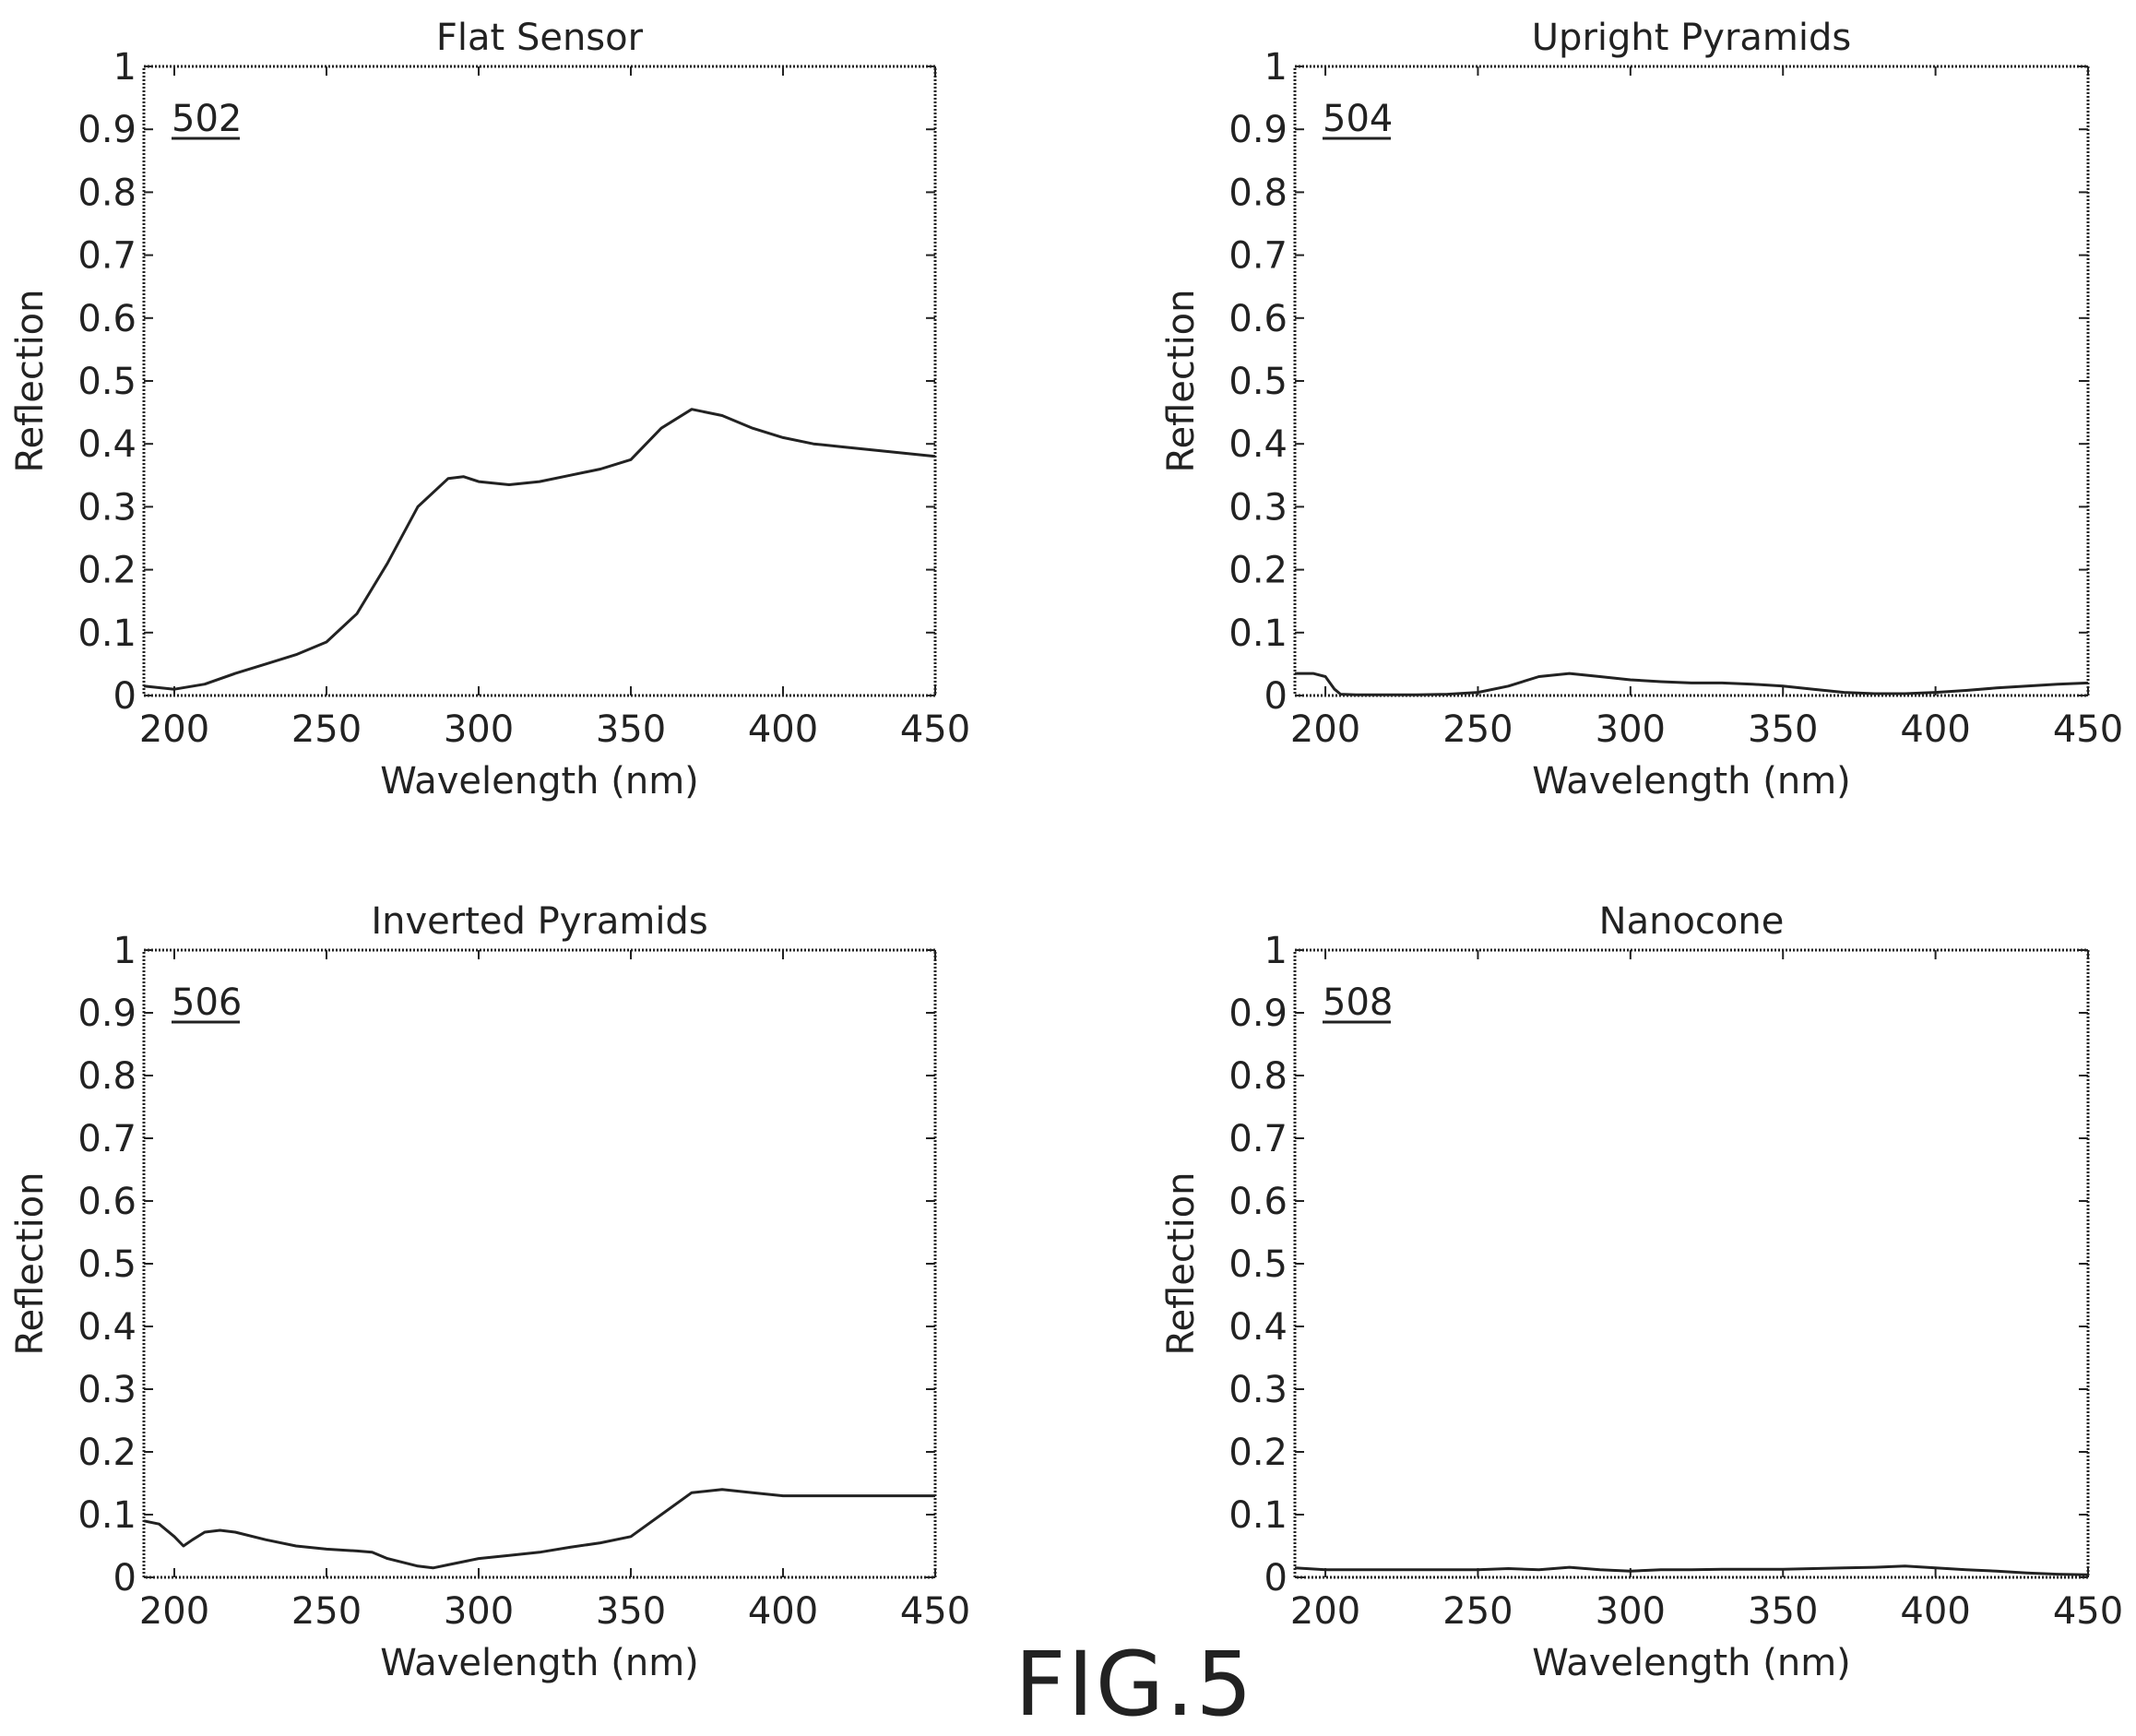  I want to click on chart-title: Nanocone, so click(1692, 921).